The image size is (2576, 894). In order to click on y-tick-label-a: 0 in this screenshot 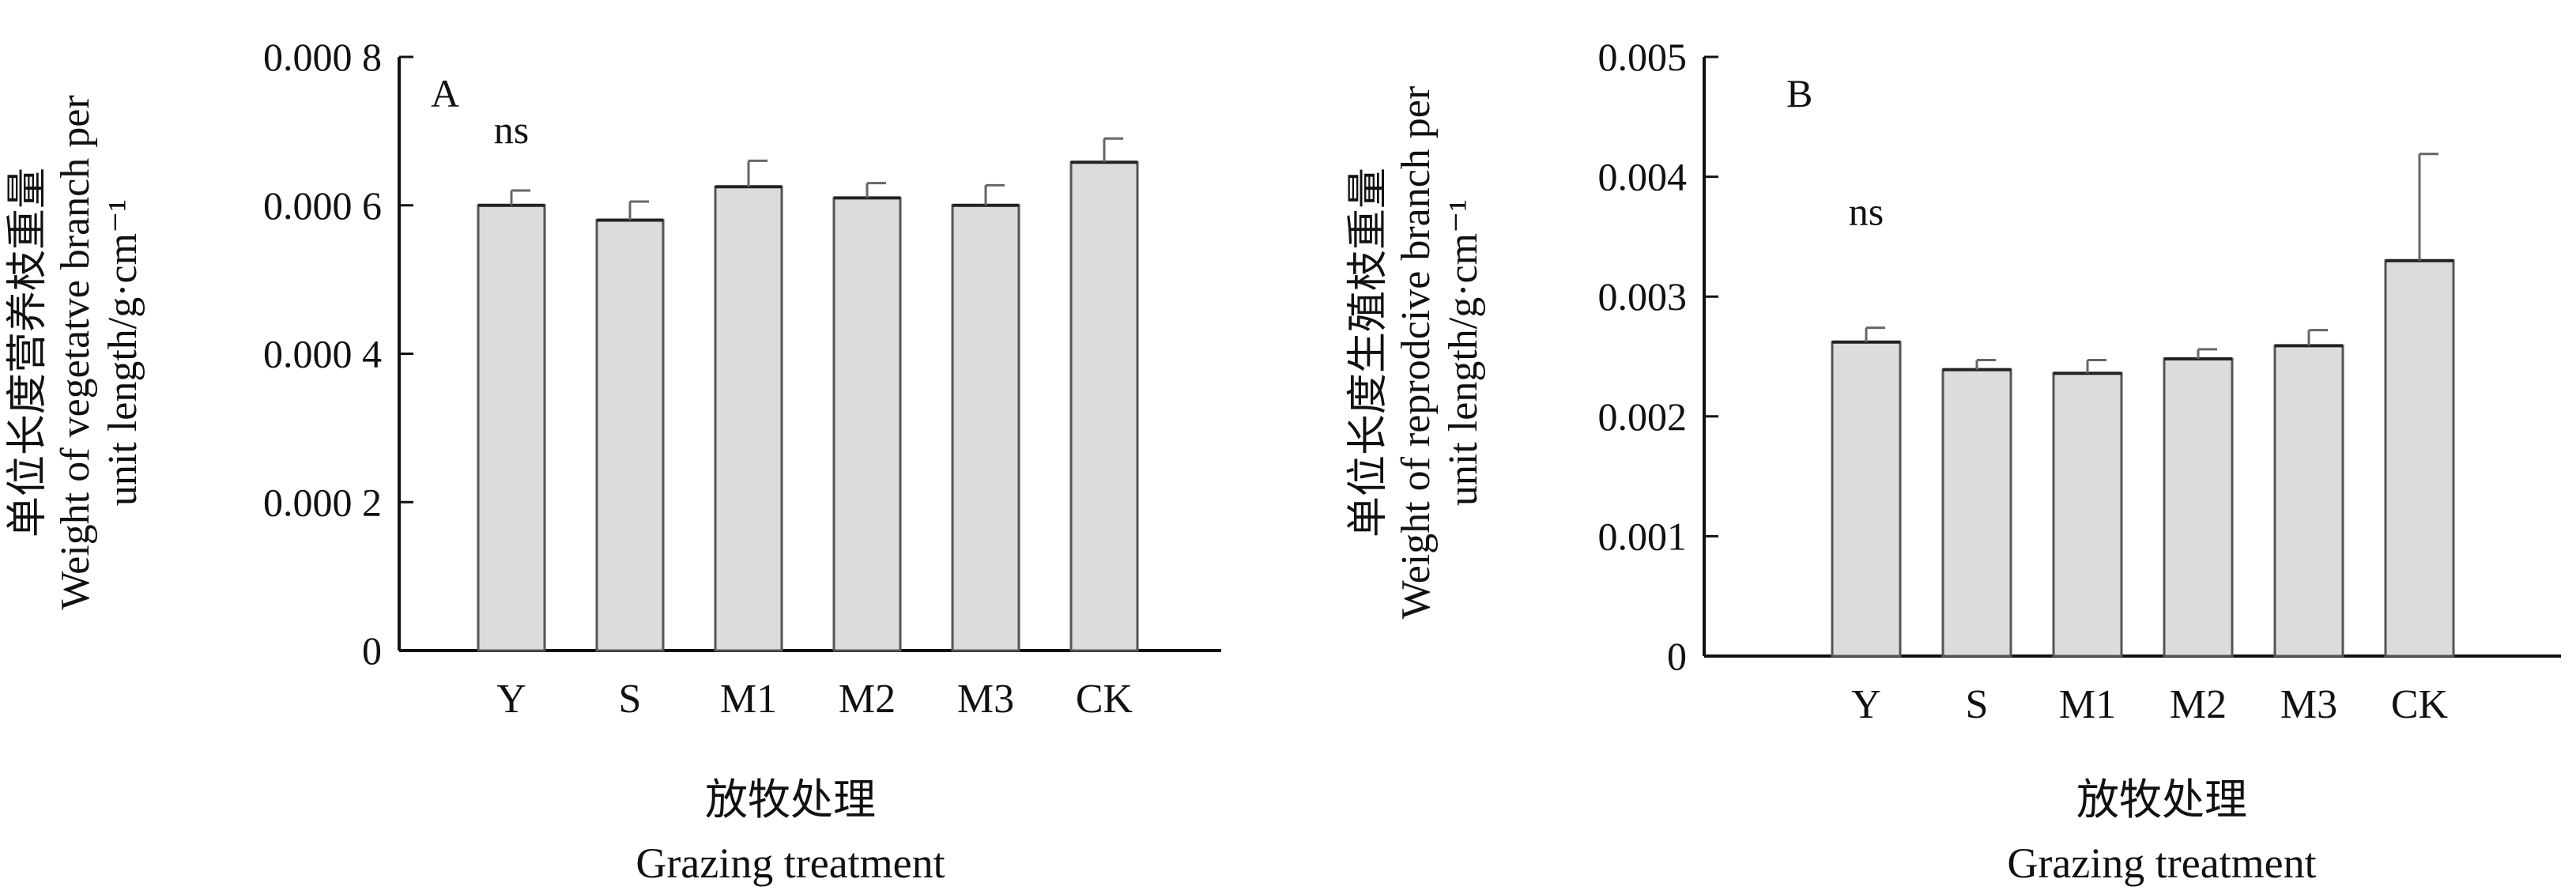, I will do `click(372, 650)`.